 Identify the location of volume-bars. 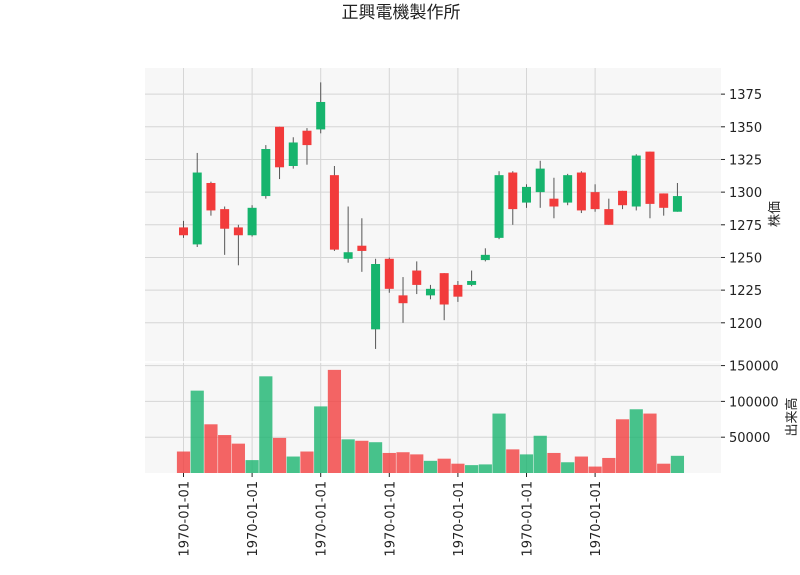
(430, 421).